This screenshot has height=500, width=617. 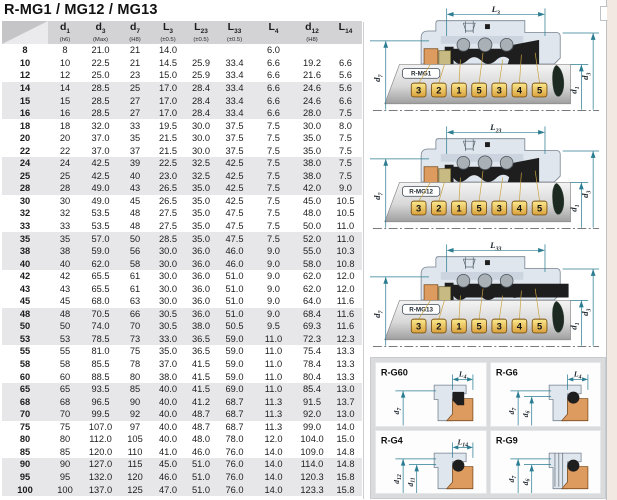 I want to click on row-label: 95, so click(x=25, y=476).